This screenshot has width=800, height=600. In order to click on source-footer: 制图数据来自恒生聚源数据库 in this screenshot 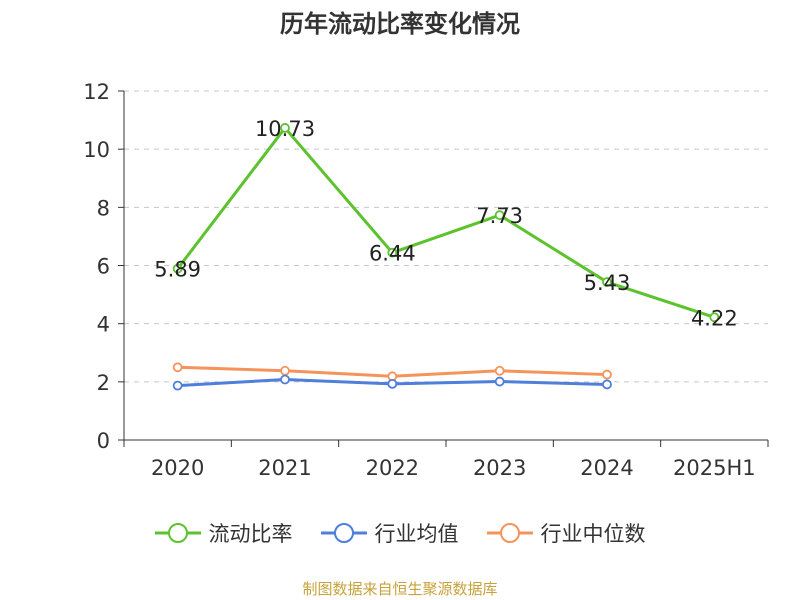, I will do `click(400, 589)`.